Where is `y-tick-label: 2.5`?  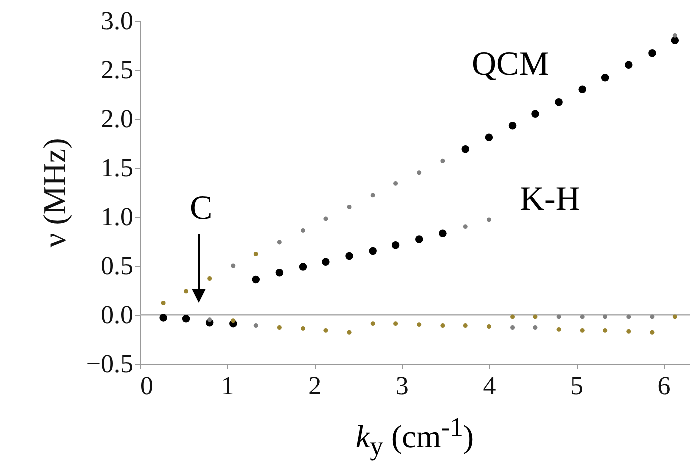 y-tick-label: 2.5 is located at coordinates (117, 70).